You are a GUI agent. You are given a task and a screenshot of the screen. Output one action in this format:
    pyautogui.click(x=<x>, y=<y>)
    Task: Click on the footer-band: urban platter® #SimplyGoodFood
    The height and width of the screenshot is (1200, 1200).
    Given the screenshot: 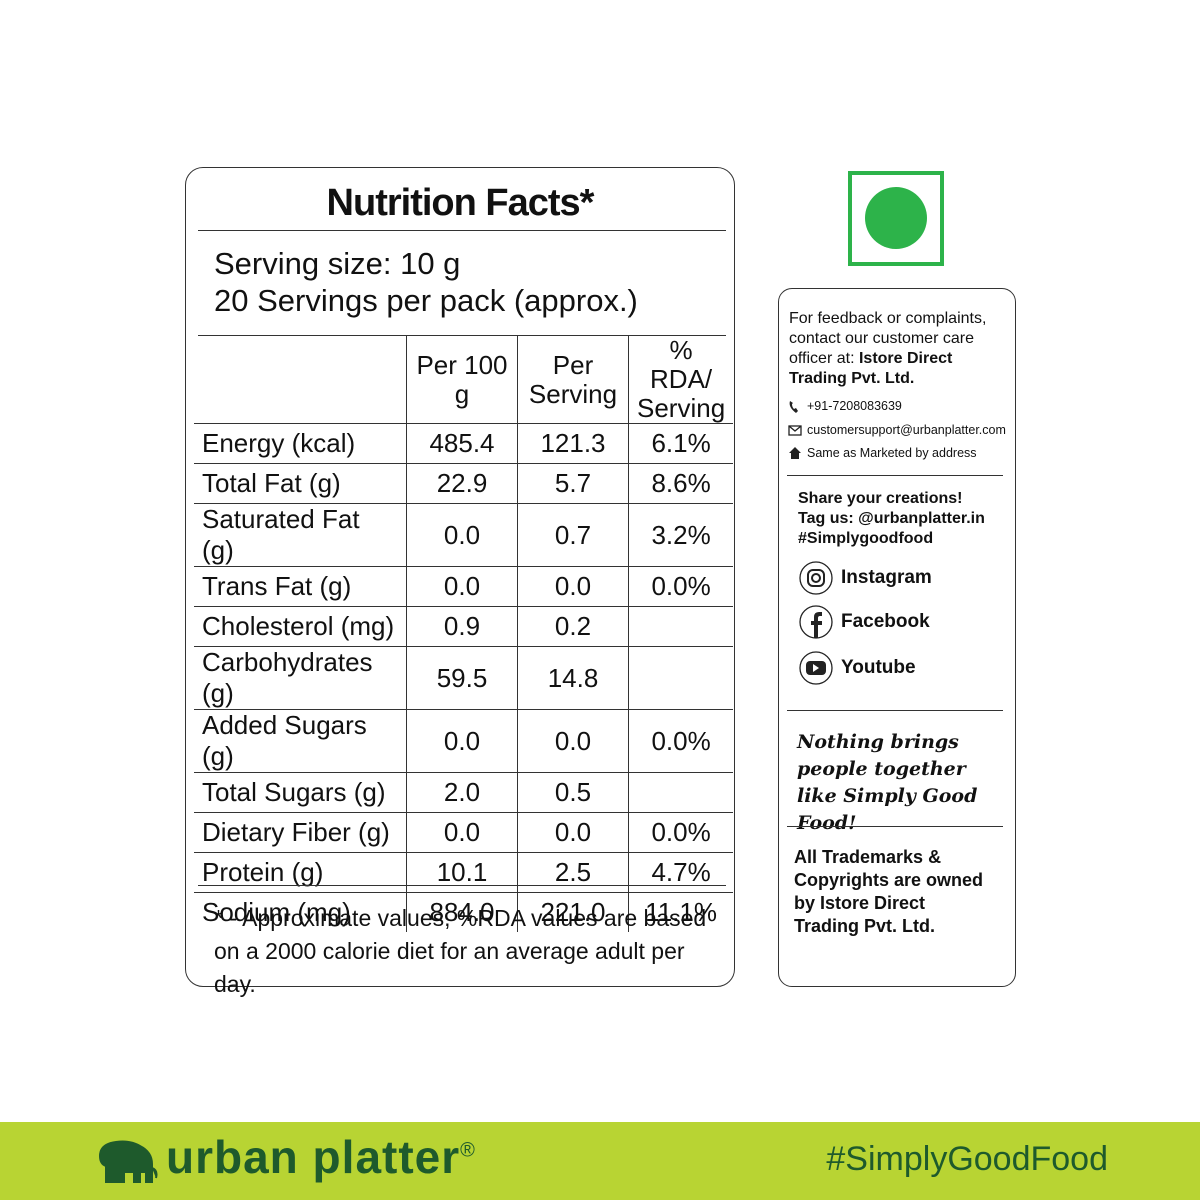 What is the action you would take?
    pyautogui.click(x=600, y=1161)
    